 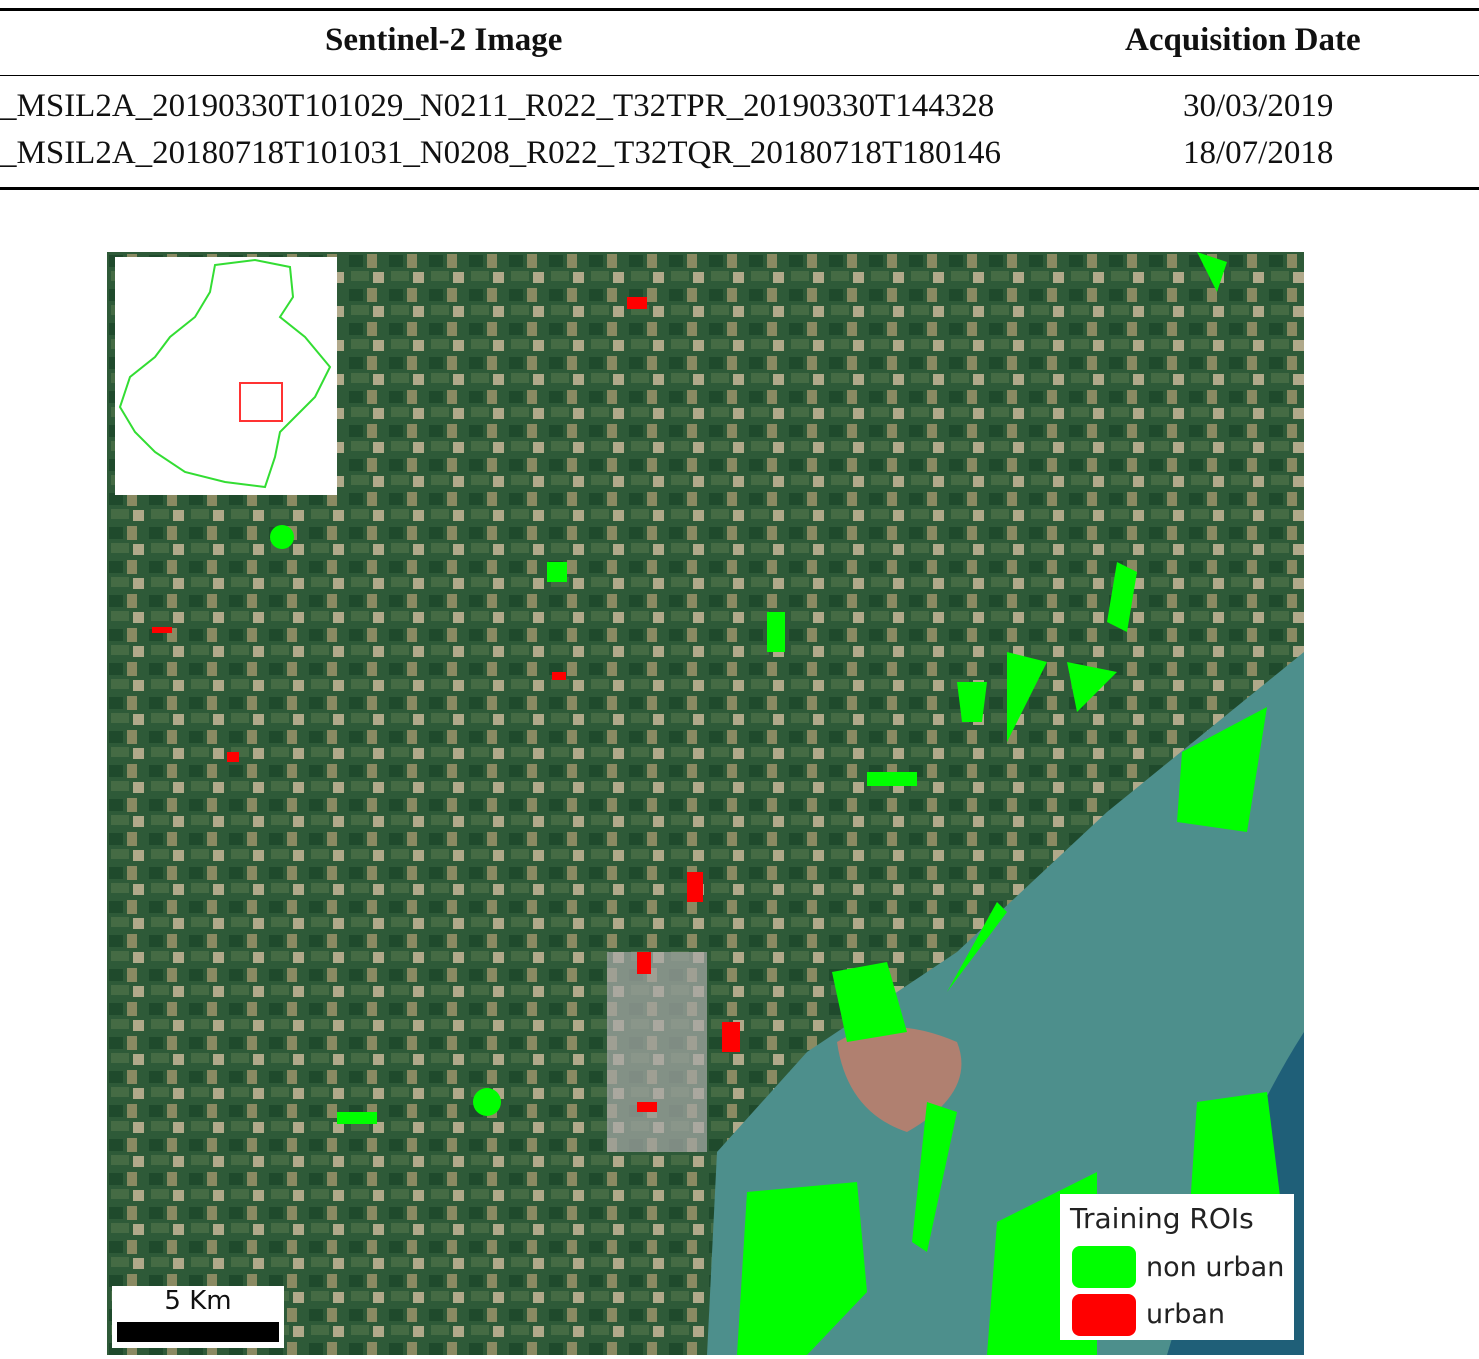 I want to click on table-row-1-date: 30/03/2019, so click(x=1258, y=106).